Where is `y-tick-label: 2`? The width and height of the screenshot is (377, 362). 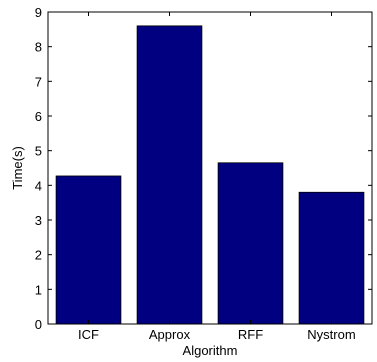 y-tick-label: 2 is located at coordinates (38, 255).